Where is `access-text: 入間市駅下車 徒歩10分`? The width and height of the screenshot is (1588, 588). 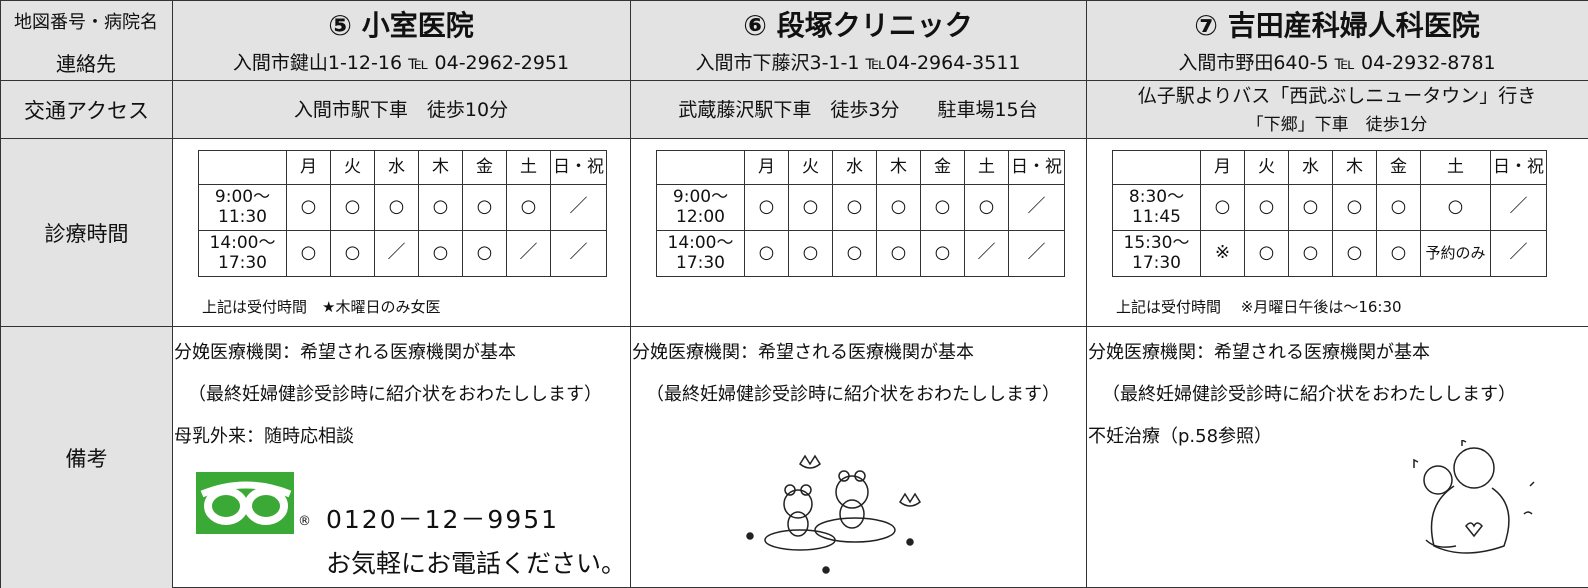 access-text: 入間市駅下車 徒歩10分 is located at coordinates (401, 110).